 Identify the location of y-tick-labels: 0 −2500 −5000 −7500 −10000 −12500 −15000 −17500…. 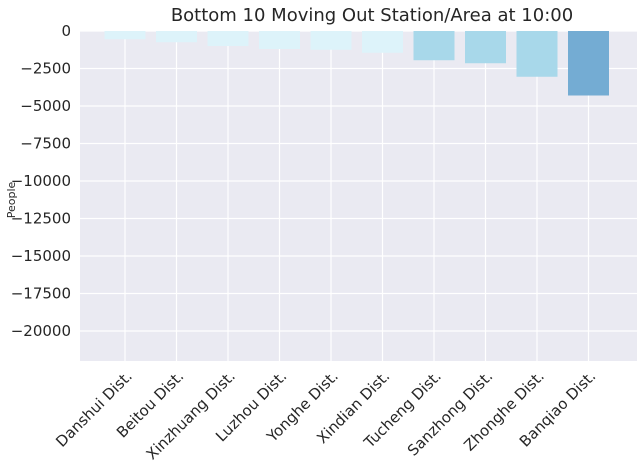
(41, 181).